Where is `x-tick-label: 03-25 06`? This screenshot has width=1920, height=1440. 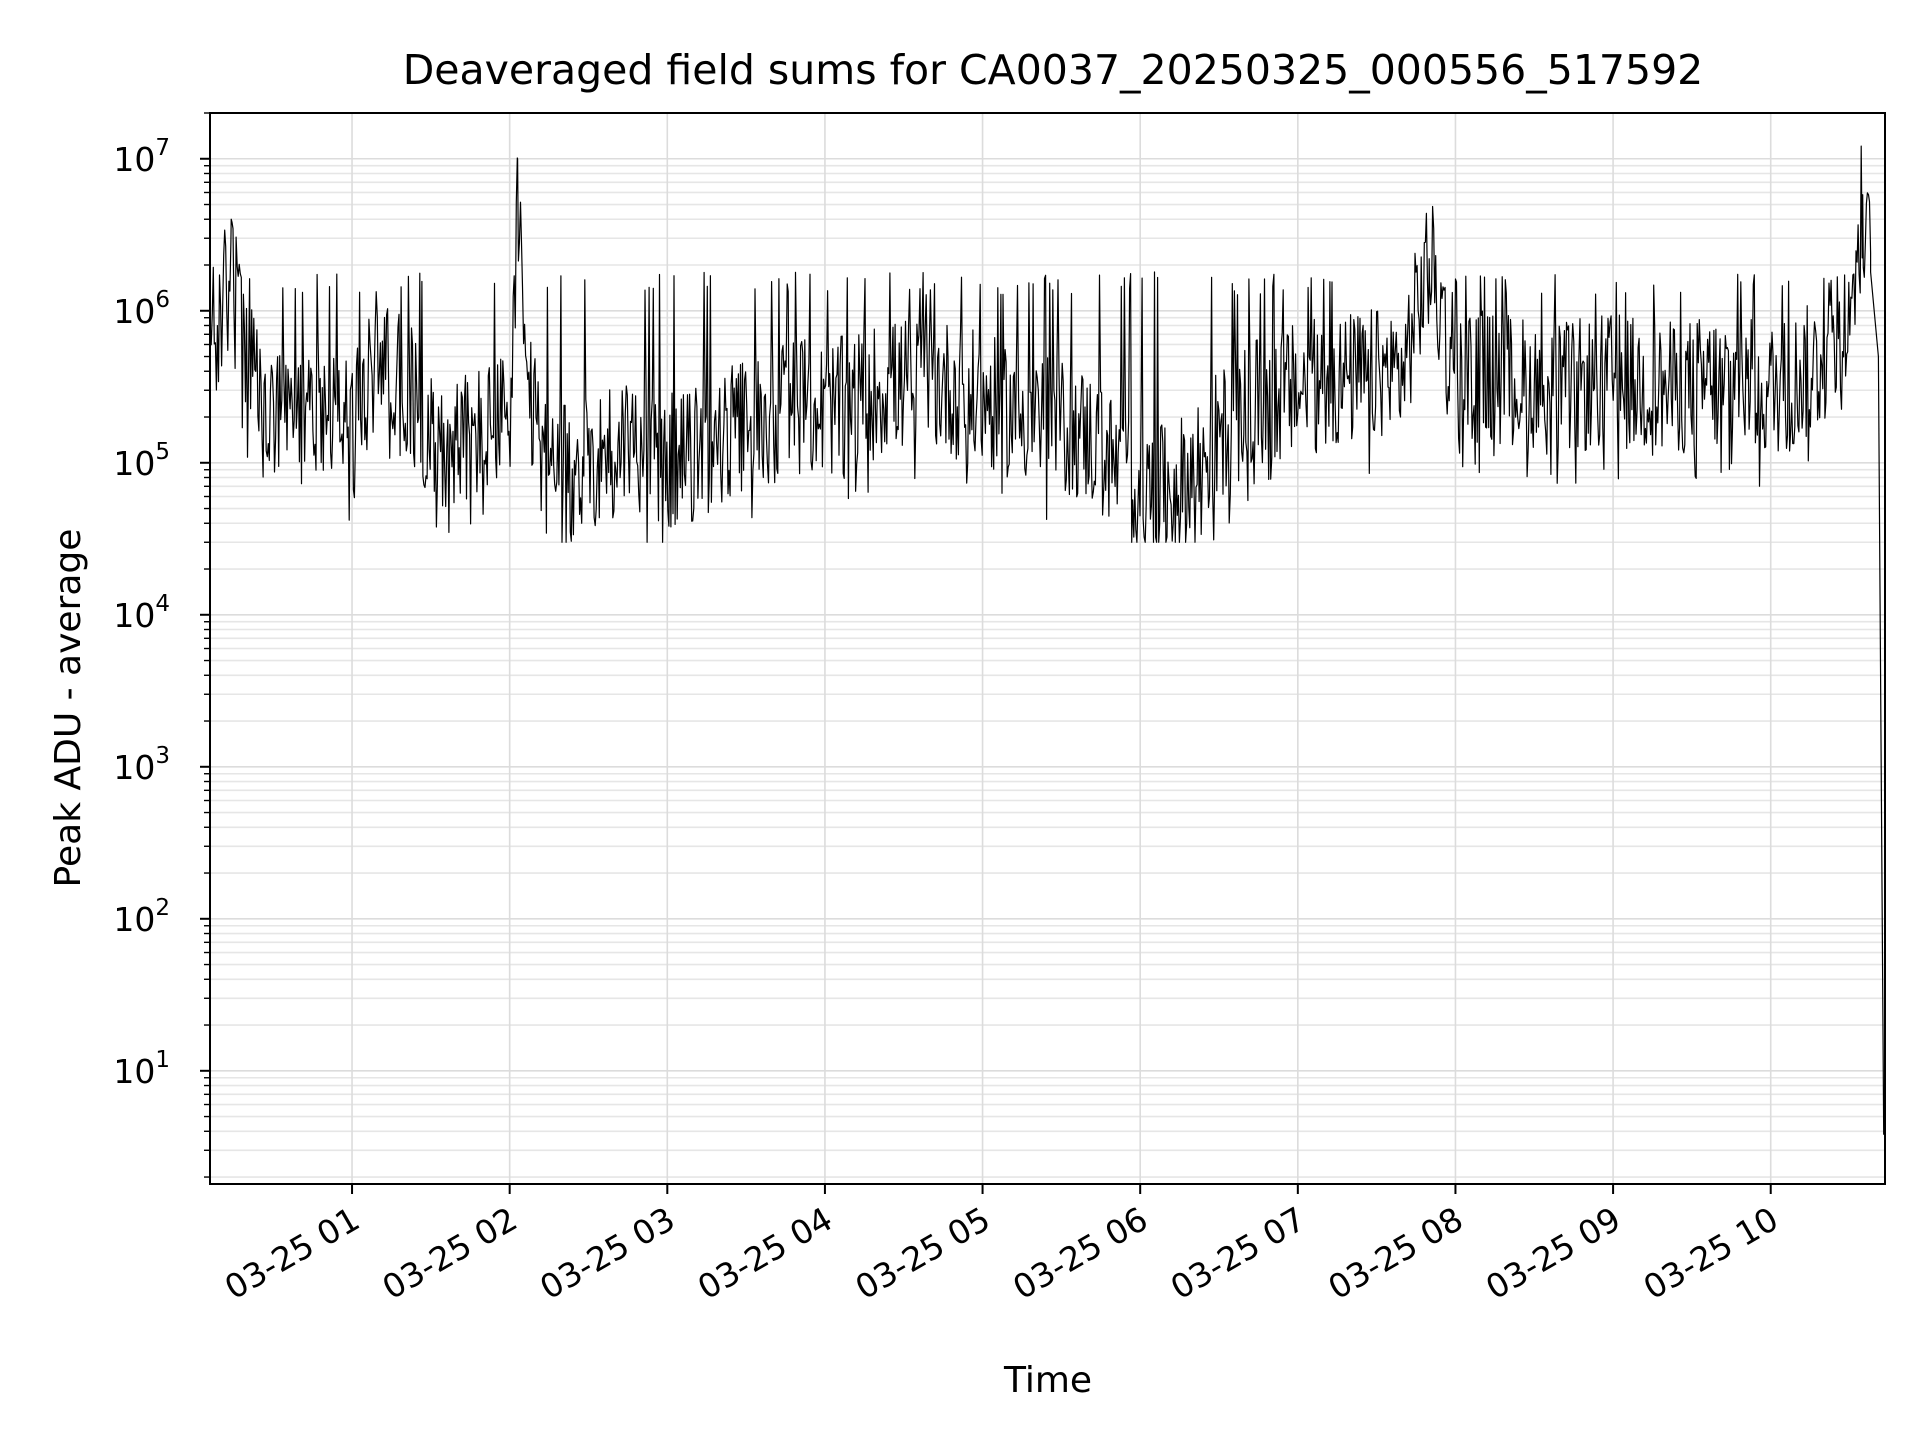
x-tick-label: 03-25 06 is located at coordinates (1080, 1253).